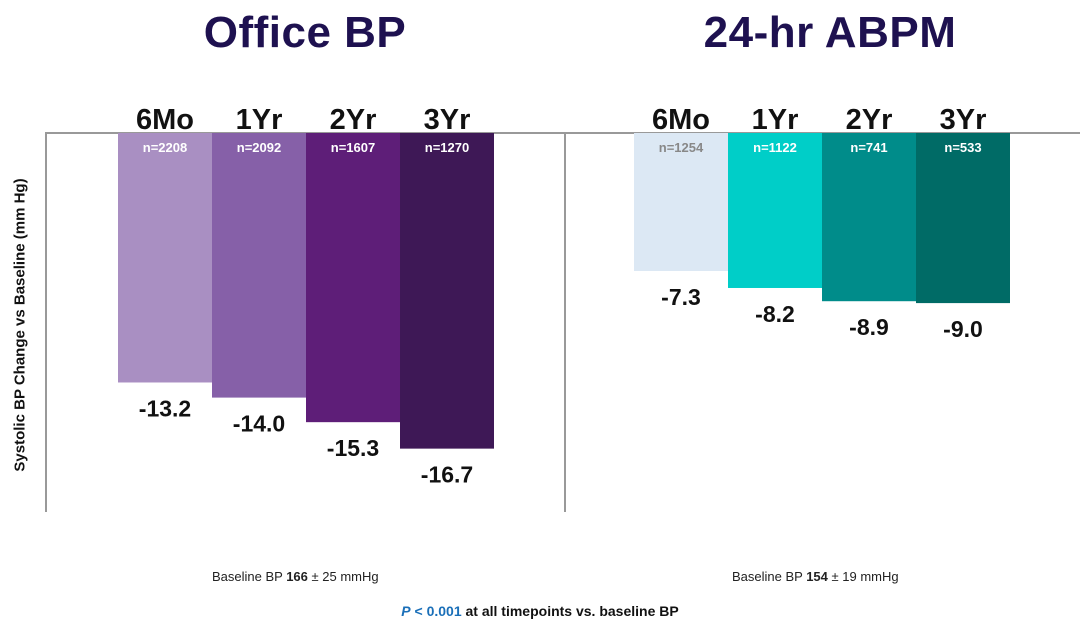  What do you see at coordinates (769, 576) in the screenshot?
I see `abpm-baseline-prefix: Baseline BP` at bounding box center [769, 576].